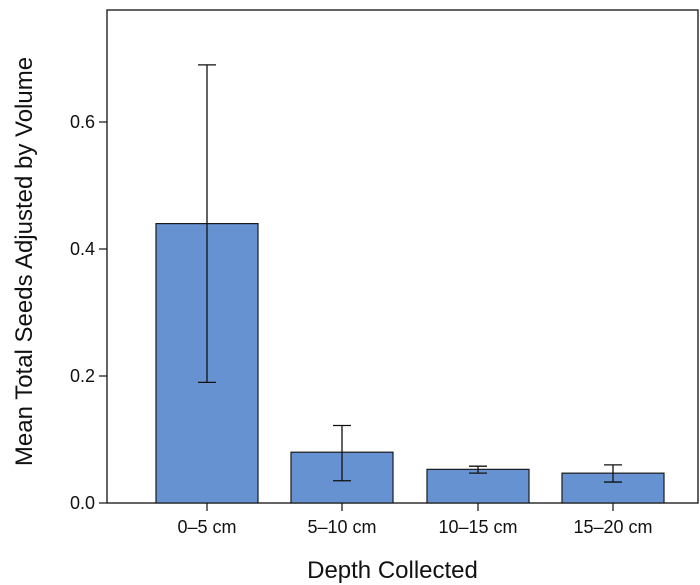  What do you see at coordinates (341, 527) in the screenshot?
I see `x-tick-label: 5–10 cm` at bounding box center [341, 527].